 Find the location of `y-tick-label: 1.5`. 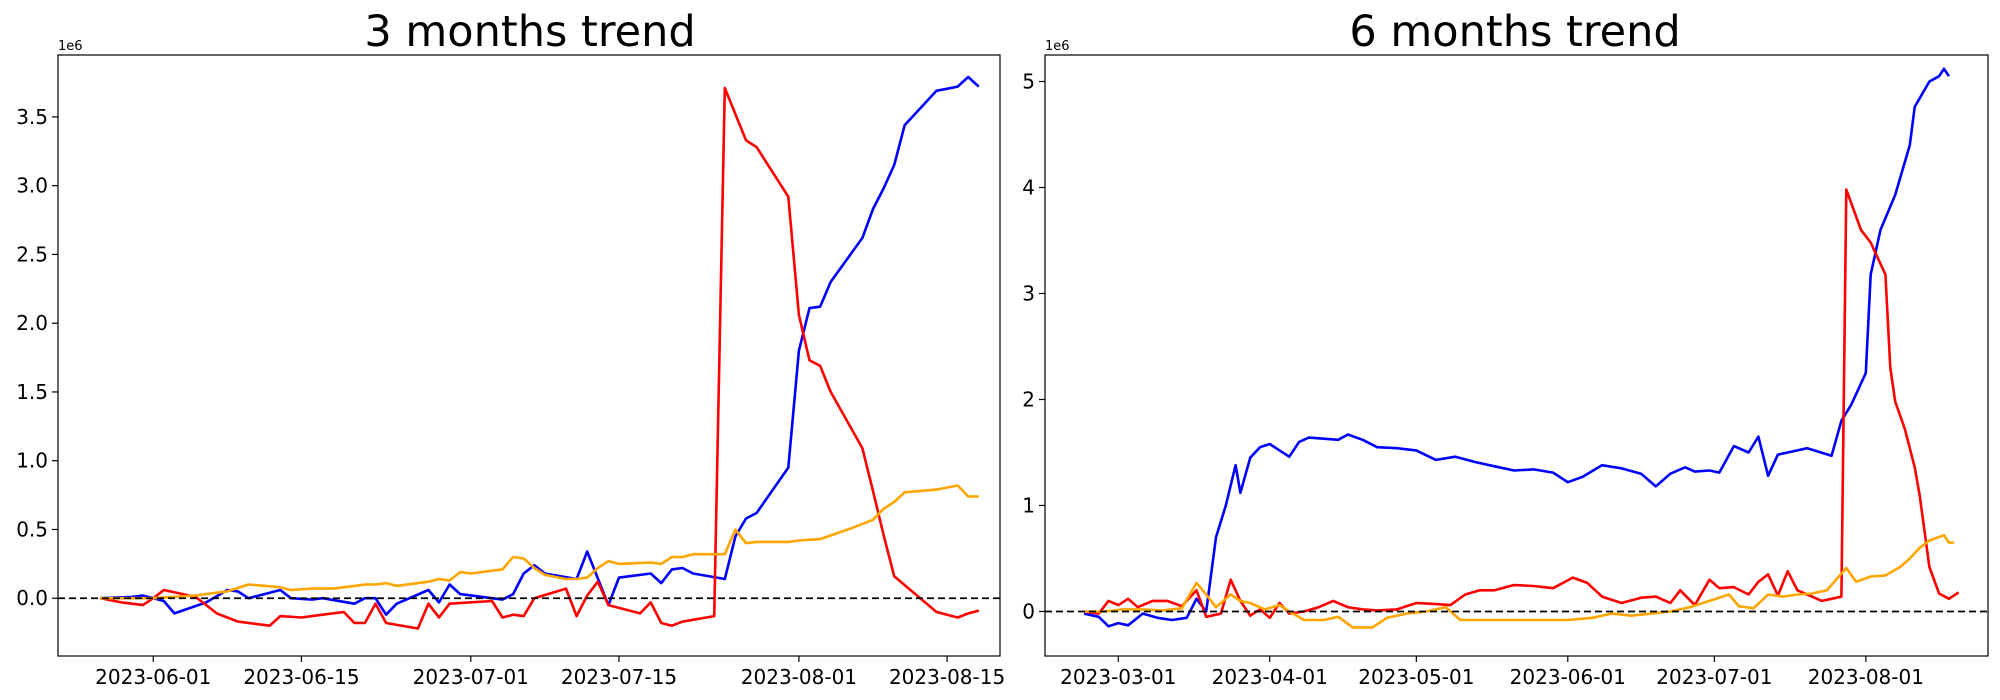

y-tick-label: 1.5 is located at coordinates (32, 392).